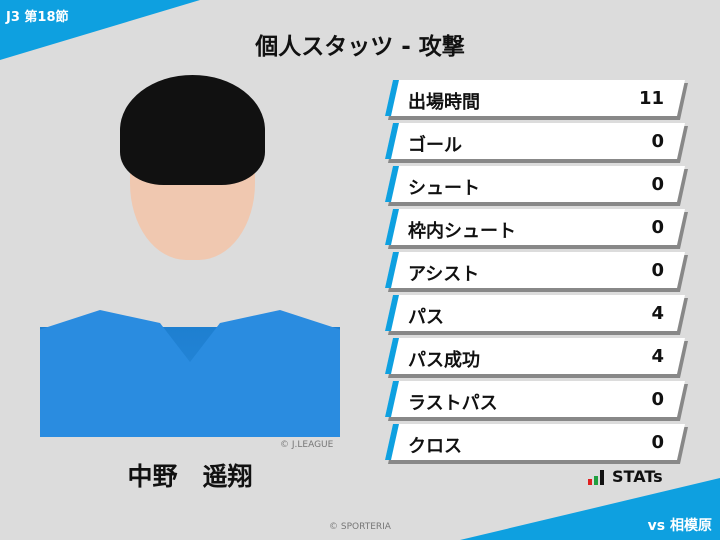 Image resolution: width=720 pixels, height=540 pixels. I want to click on logo-bar-green, so click(596, 480).